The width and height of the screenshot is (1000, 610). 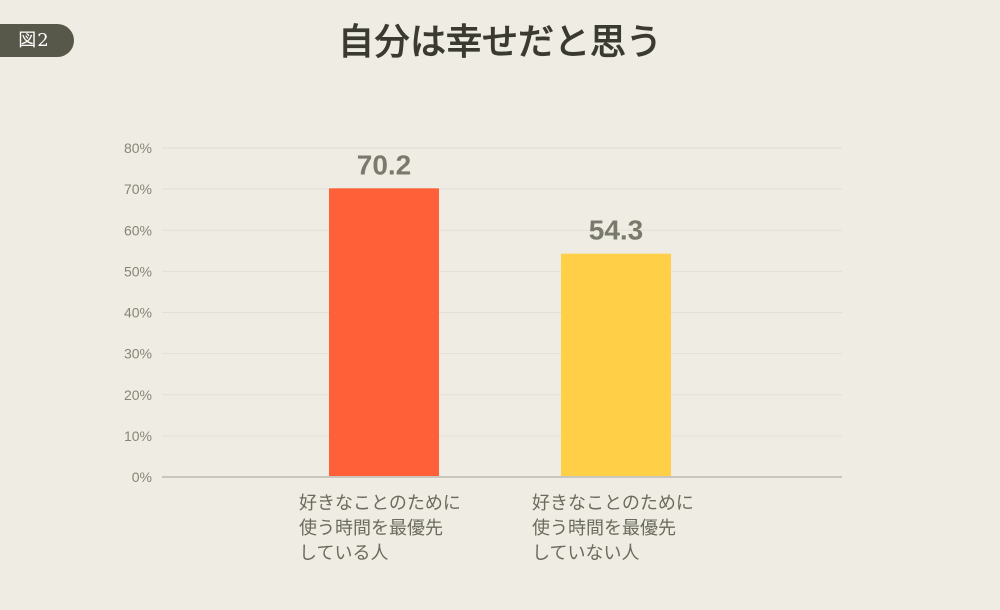 What do you see at coordinates (500, 197) in the screenshot?
I see `data-labels: 70.2 54.3` at bounding box center [500, 197].